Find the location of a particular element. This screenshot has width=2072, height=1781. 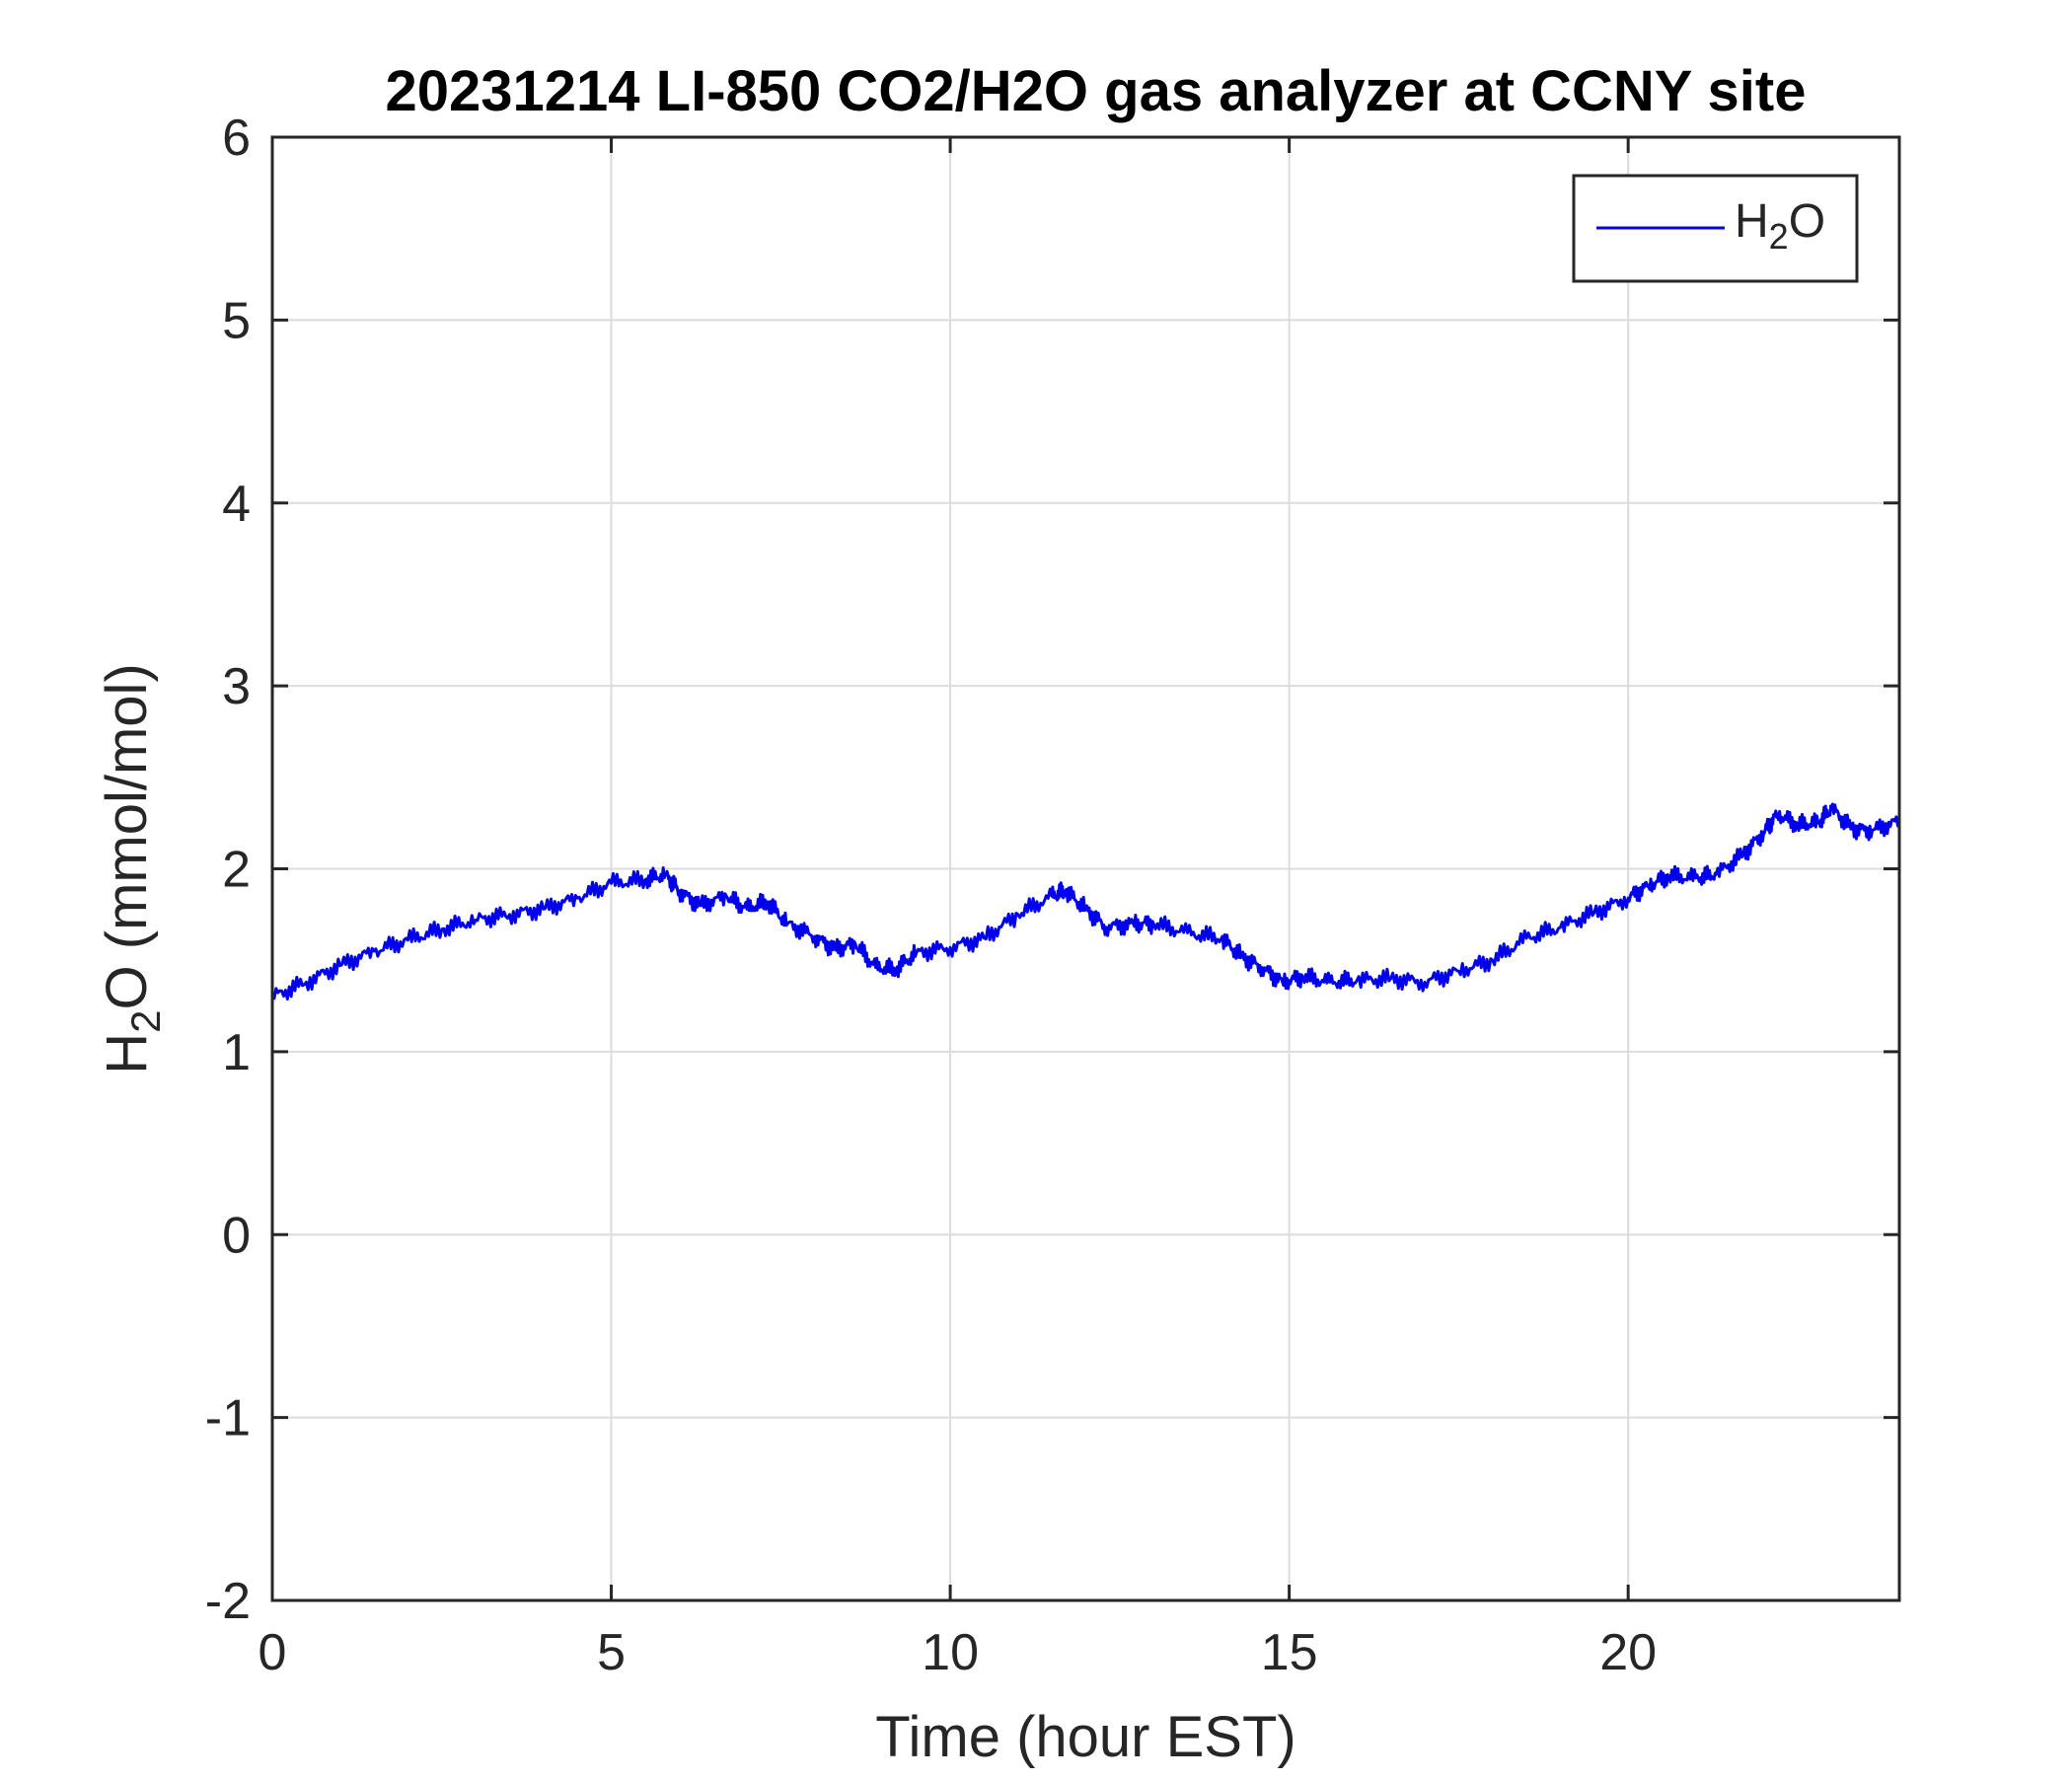

x-tick-label: 10 is located at coordinates (951, 1652).